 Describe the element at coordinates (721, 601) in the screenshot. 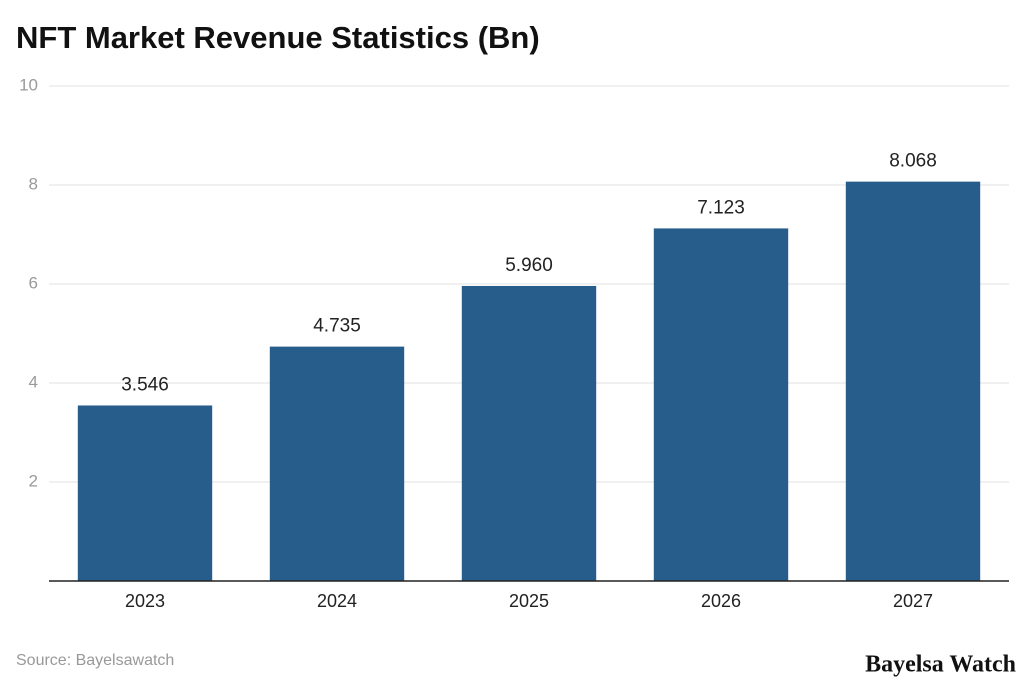

I see `x-tick-label: 2026` at that location.